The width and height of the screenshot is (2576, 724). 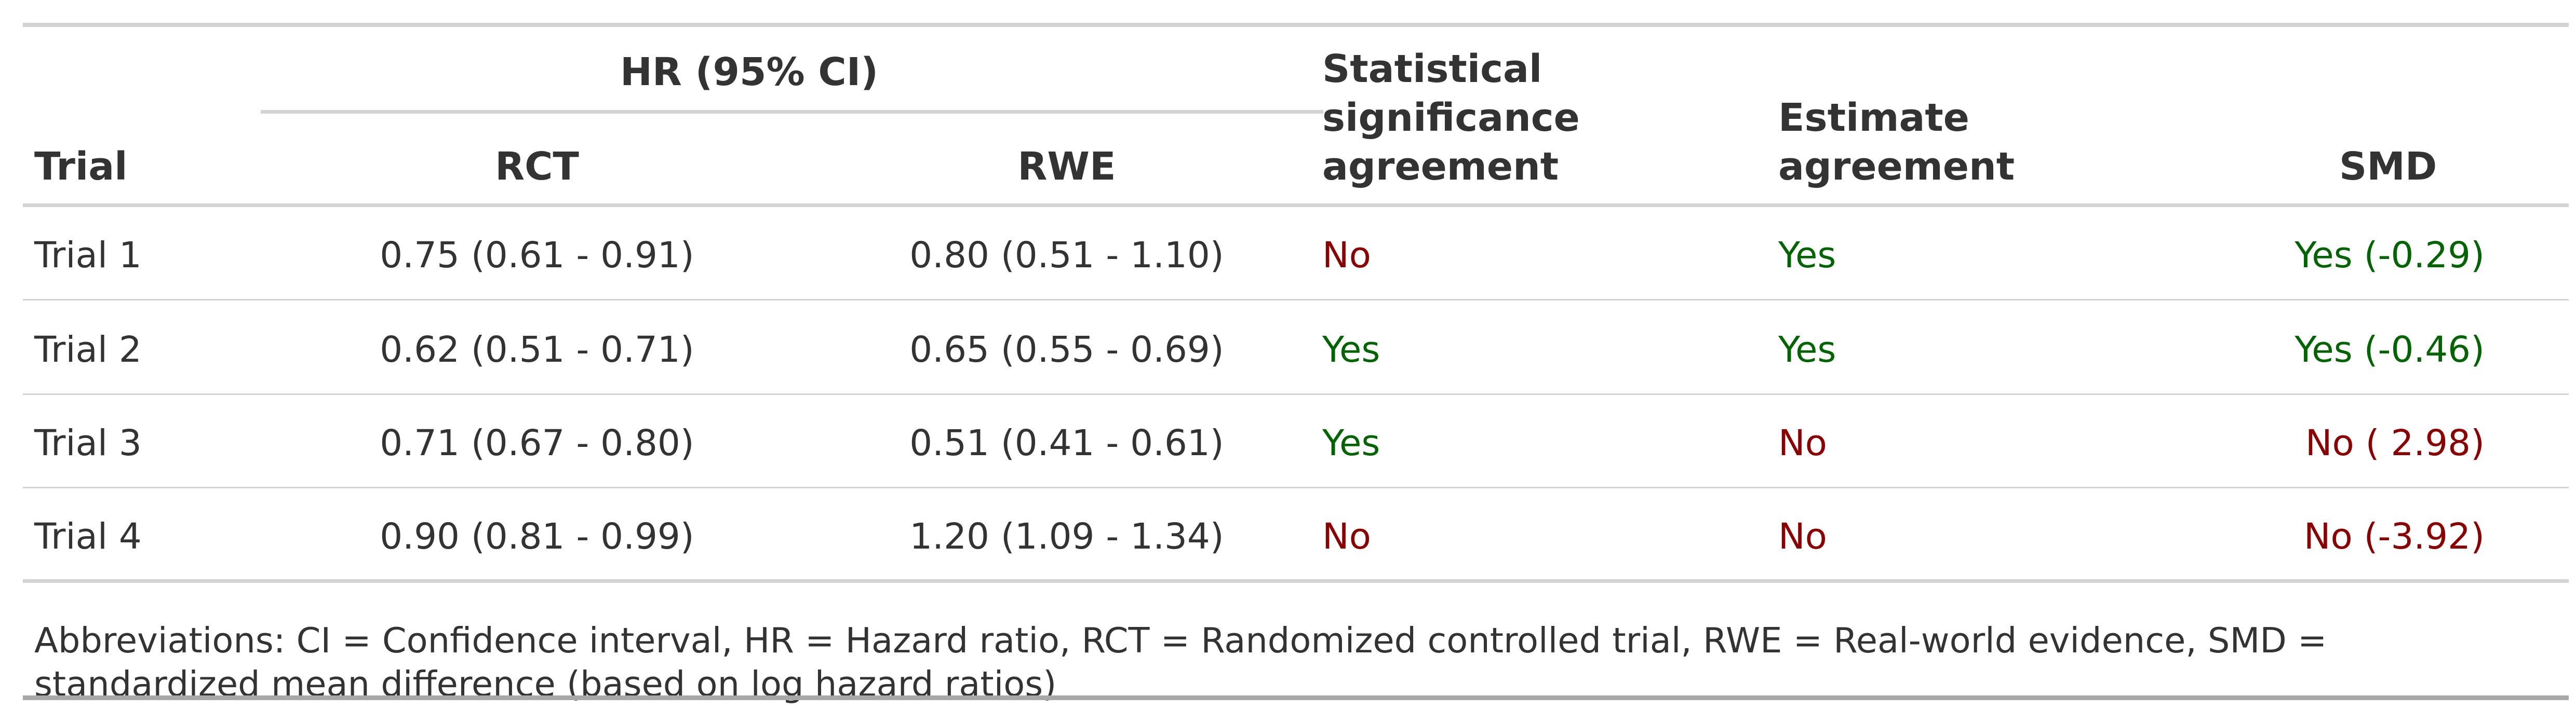 I want to click on table-body-bottom-rule, so click(x=1296, y=581).